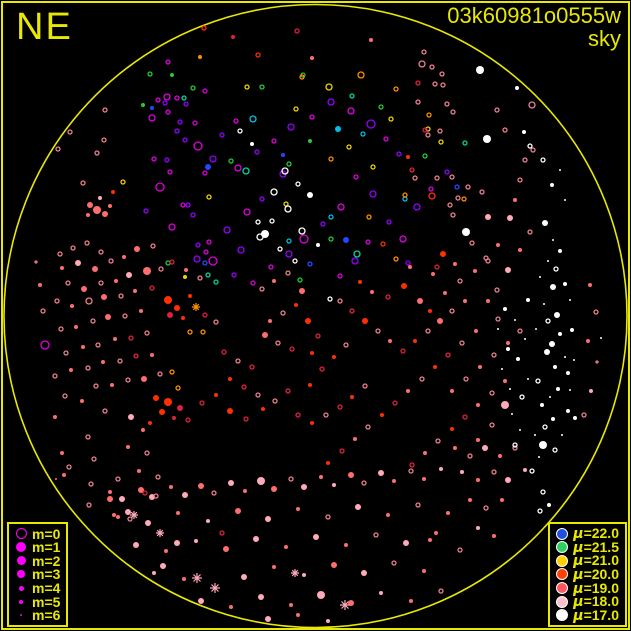 This screenshot has width=631, height=631. What do you see at coordinates (37, 574) in the screenshot?
I see `m-legend-row: m=3` at bounding box center [37, 574].